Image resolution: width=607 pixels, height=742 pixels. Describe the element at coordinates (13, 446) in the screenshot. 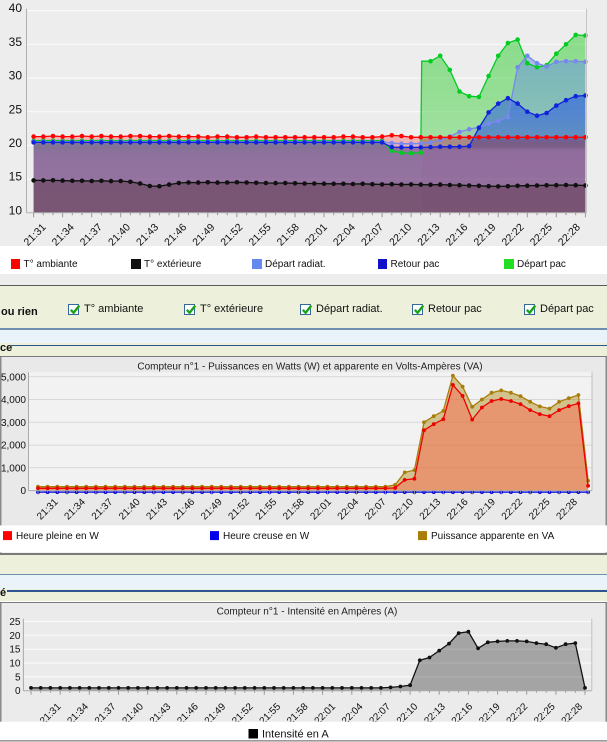

I see `svg-text: 2,000` at that location.